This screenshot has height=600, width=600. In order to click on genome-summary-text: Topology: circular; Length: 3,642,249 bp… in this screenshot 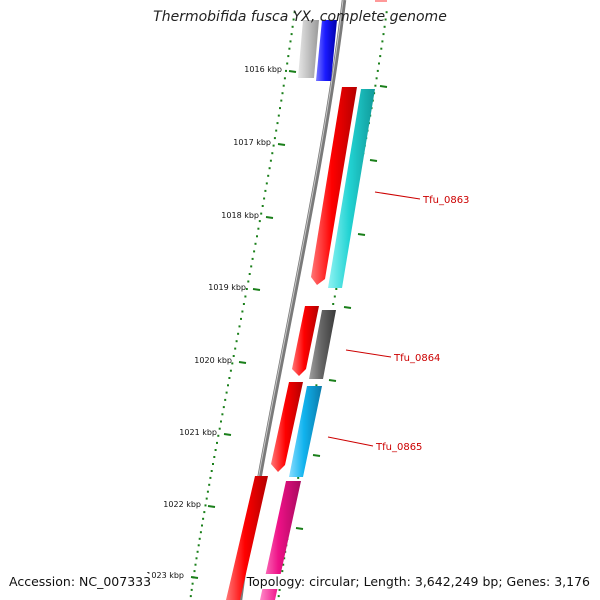, I will do `click(418, 581)`.